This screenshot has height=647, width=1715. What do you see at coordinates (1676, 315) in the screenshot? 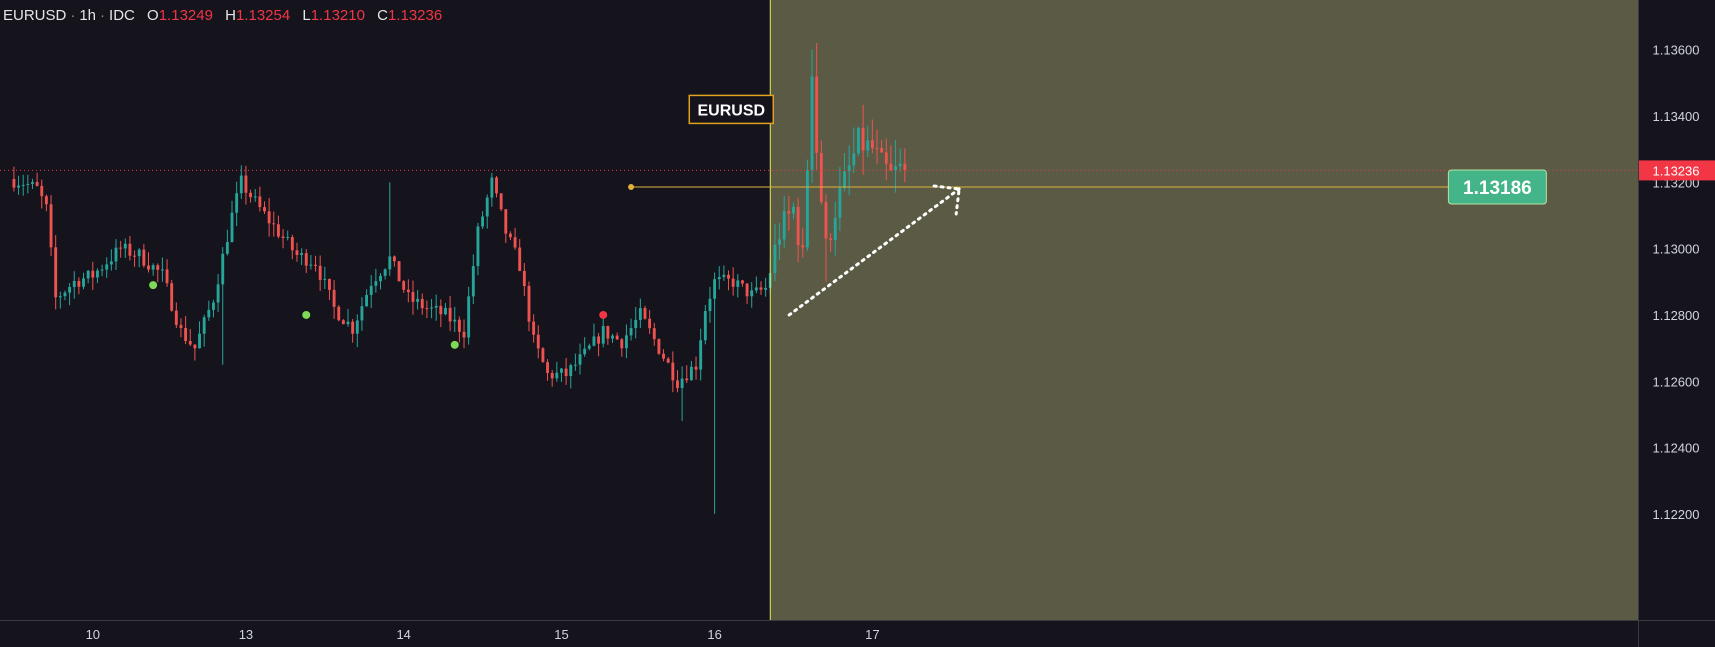
I see `price-tick-label: 1.12800` at bounding box center [1676, 315].